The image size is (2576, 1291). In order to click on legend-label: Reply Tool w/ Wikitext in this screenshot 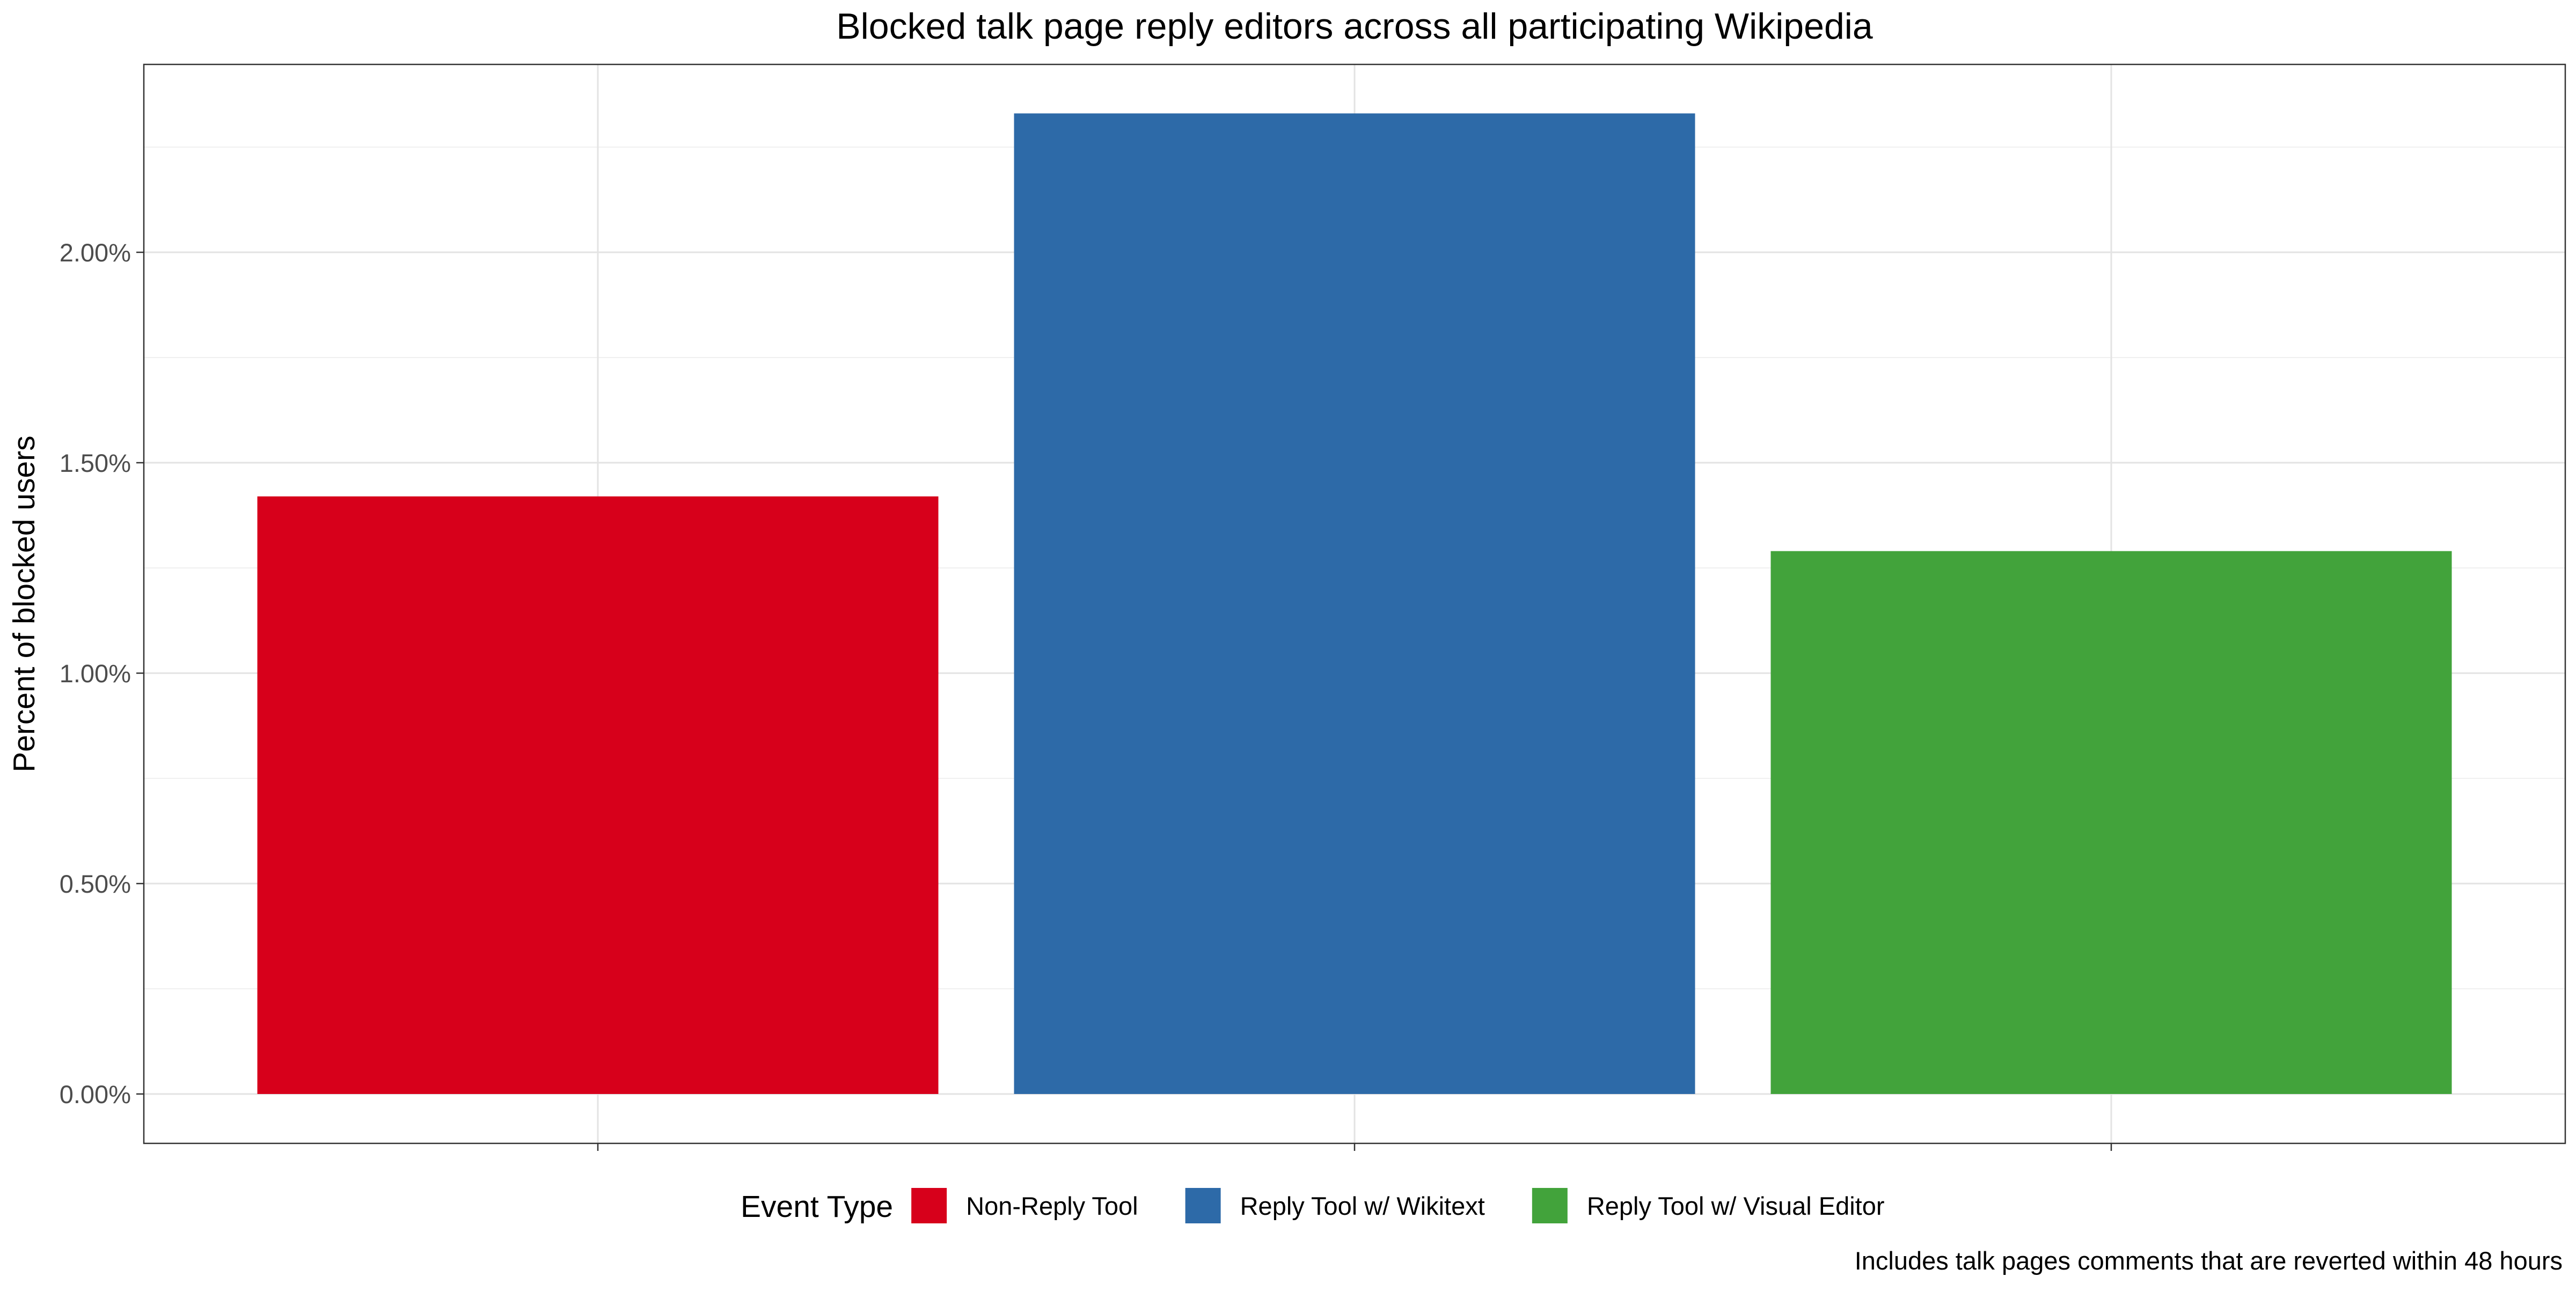, I will do `click(1362, 1206)`.